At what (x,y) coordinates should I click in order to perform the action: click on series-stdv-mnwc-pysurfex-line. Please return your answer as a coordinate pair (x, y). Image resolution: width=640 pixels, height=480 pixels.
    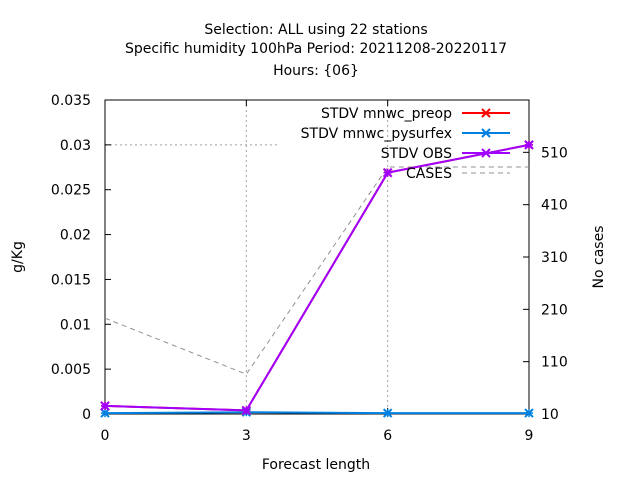
    Looking at the image, I should click on (316, 413).